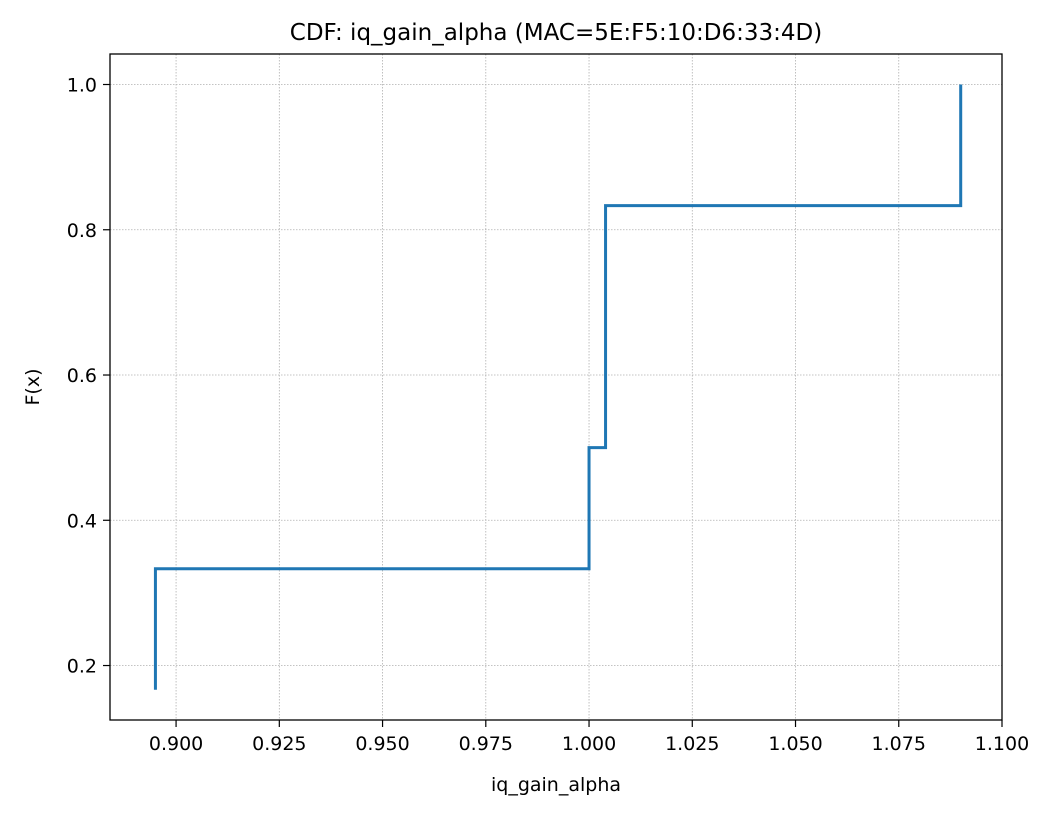  Describe the element at coordinates (176, 744) in the screenshot. I see `x-tick-label: 0.900` at that location.